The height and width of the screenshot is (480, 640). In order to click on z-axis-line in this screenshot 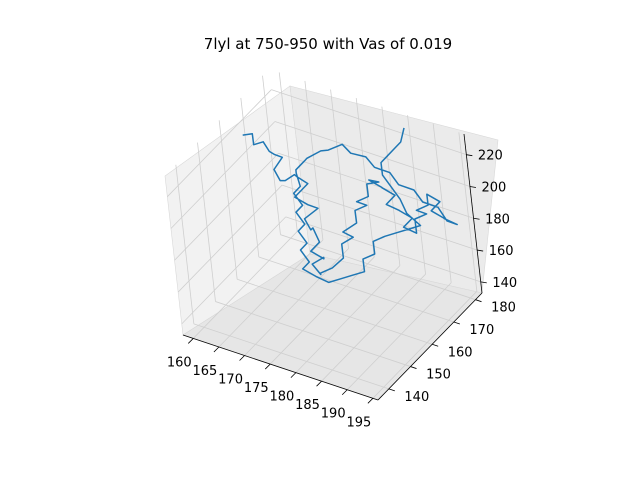, I will do `click(473, 213)`.